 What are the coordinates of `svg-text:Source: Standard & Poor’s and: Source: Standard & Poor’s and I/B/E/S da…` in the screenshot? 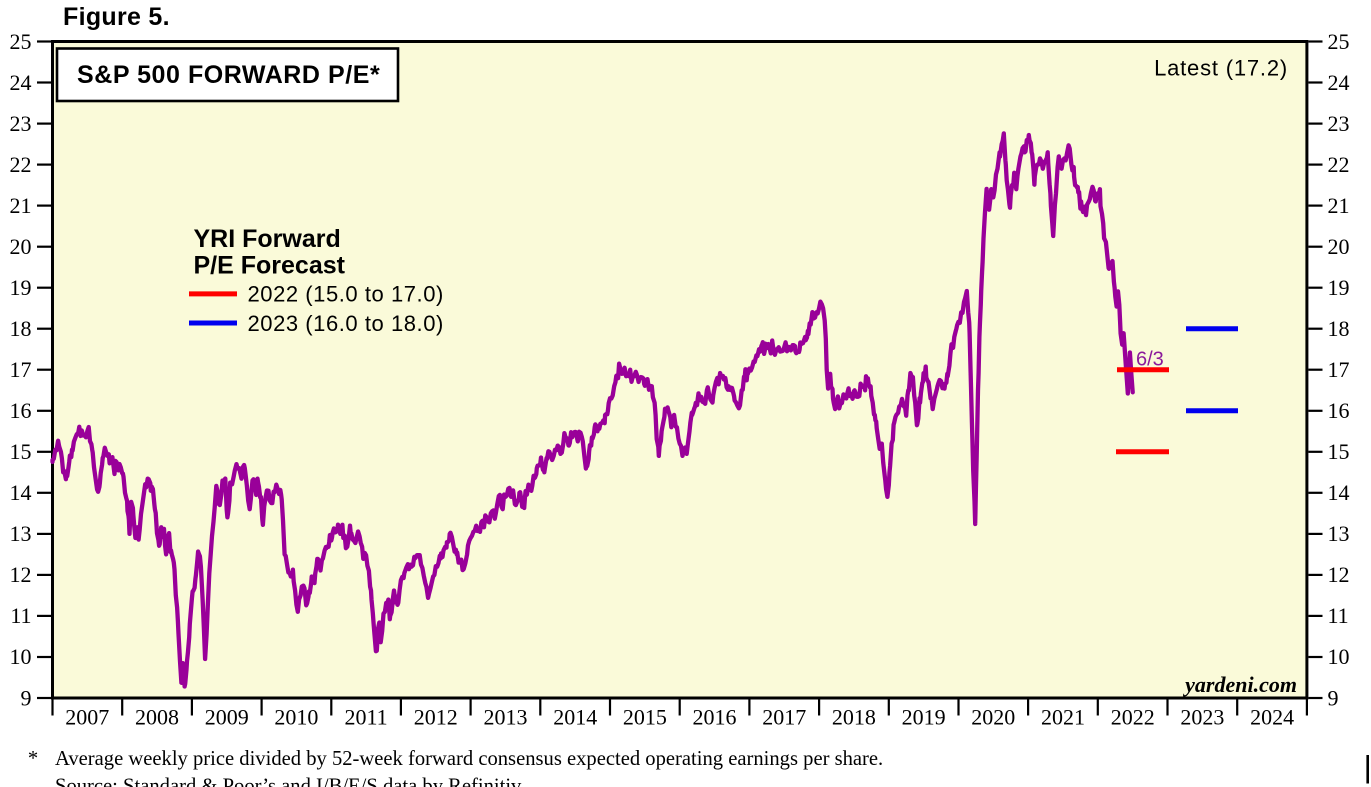 It's located at (290, 781).